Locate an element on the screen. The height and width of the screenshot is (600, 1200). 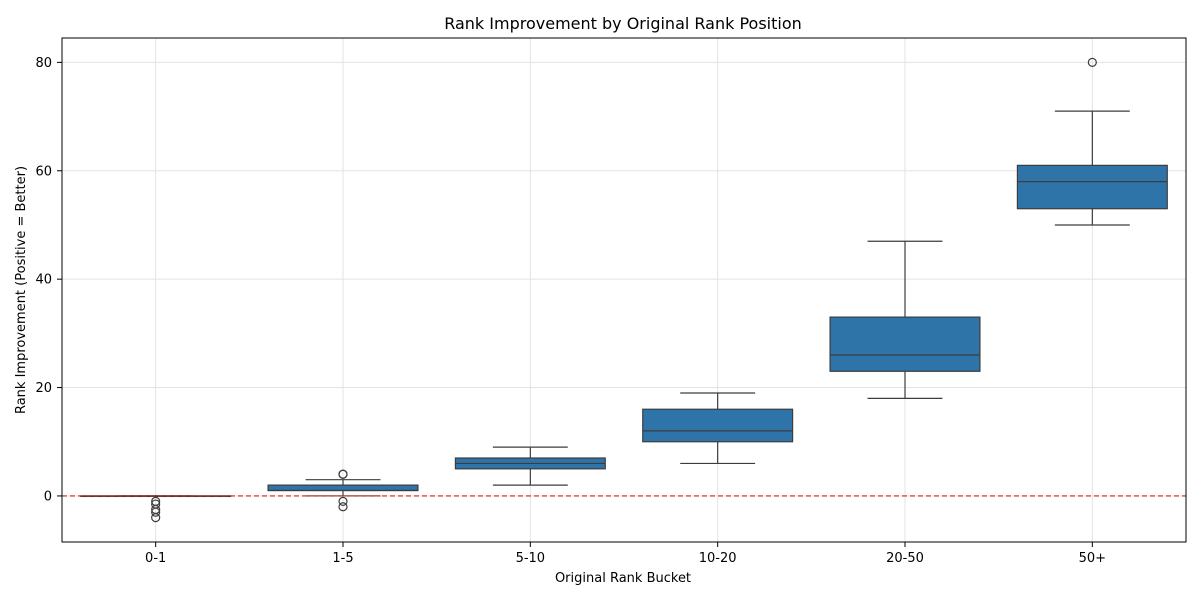
x-tick-label: 20-50 is located at coordinates (905, 558).